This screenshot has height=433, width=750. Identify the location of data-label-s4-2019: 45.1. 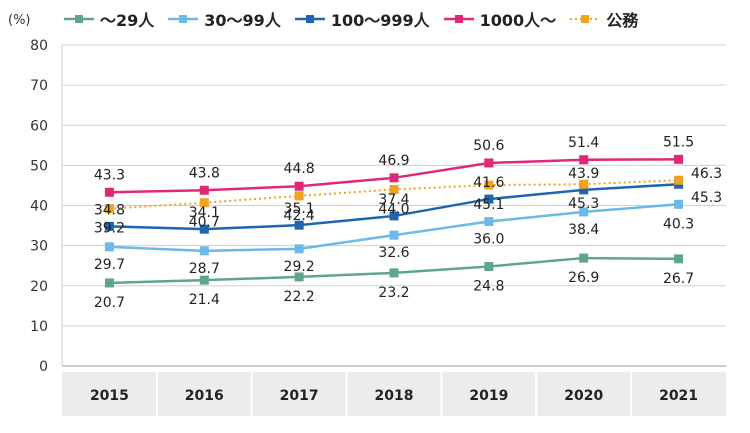
(488, 205).